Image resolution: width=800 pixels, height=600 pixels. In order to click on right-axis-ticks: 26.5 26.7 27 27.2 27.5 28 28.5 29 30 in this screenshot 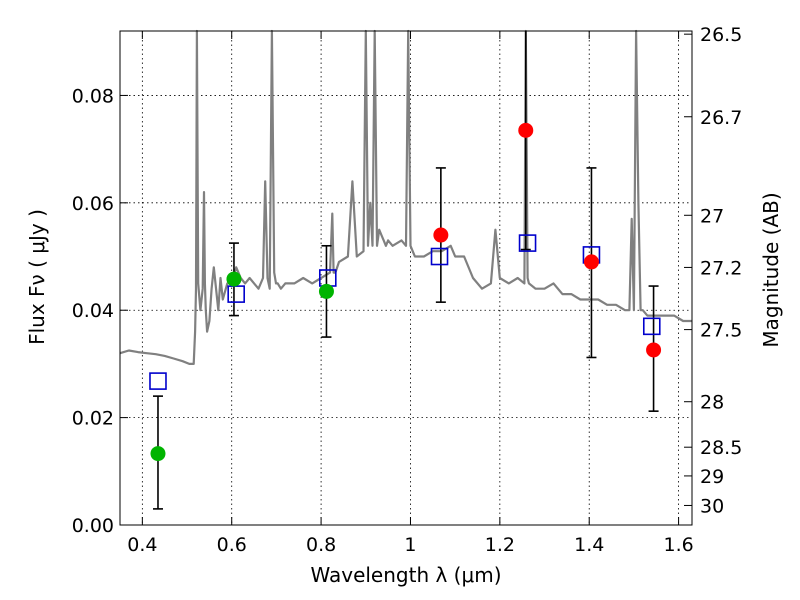, I will do `click(713, 270)`.